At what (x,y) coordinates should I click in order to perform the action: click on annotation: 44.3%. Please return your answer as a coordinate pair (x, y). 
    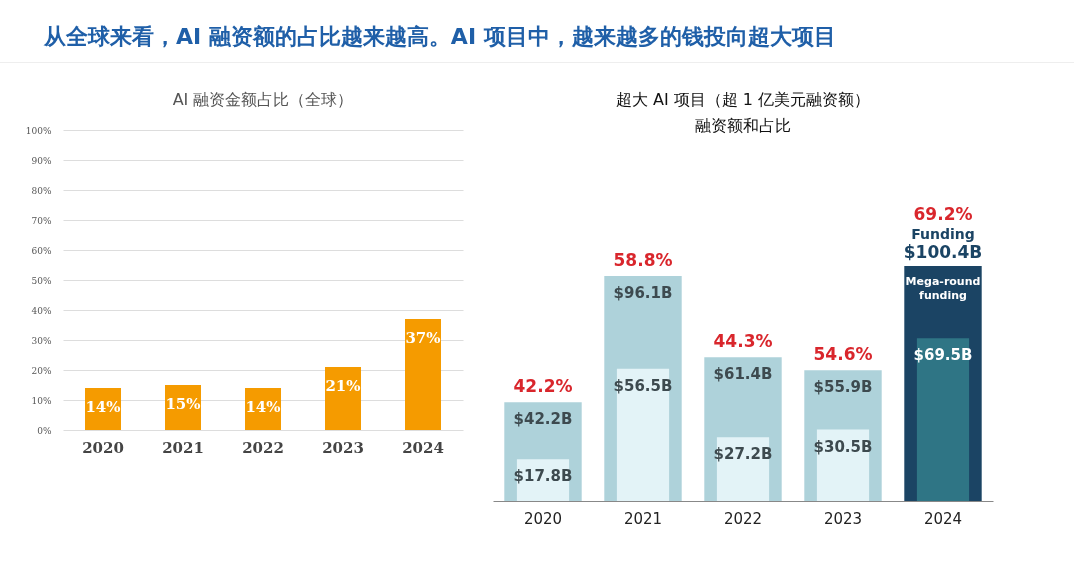
    Looking at the image, I should click on (743, 341).